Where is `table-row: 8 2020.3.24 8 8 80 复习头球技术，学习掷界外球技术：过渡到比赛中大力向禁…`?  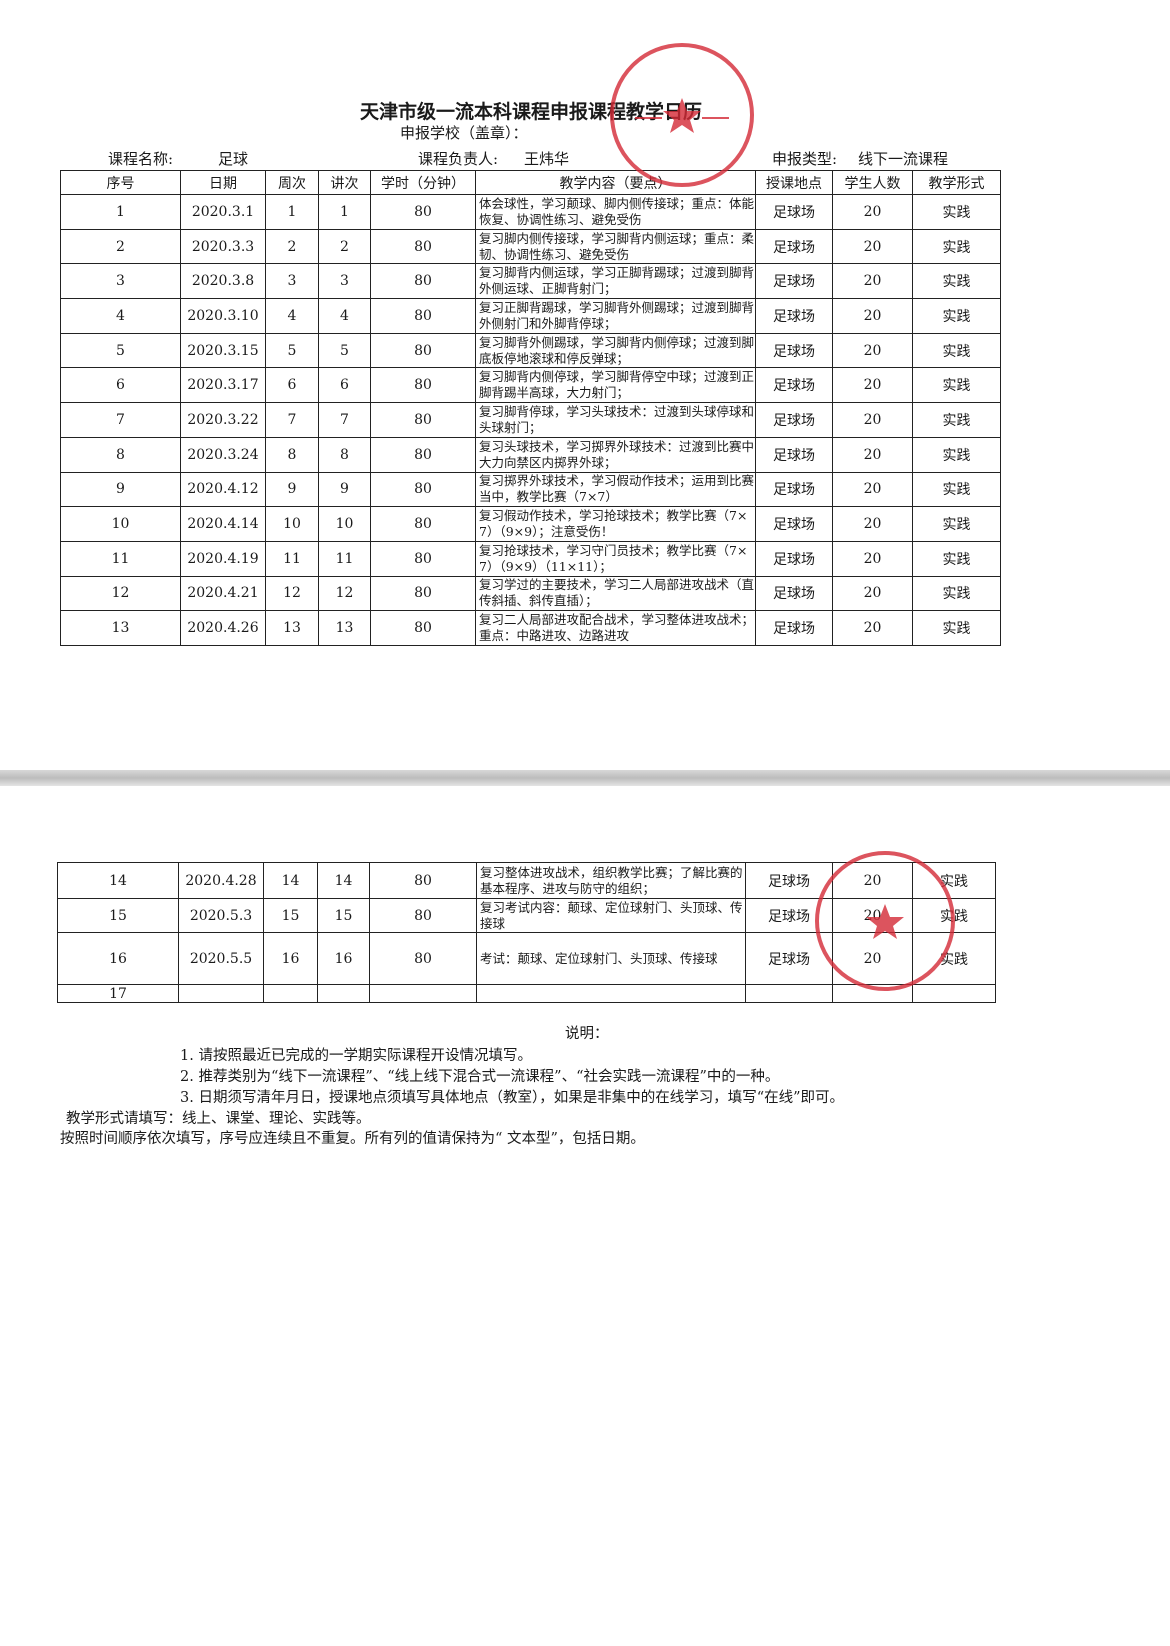
table-row: 8 2020.3.24 8 8 80 复习头球技术，学习掷界外球技术：过渡到比赛中大力向禁… is located at coordinates (530, 454).